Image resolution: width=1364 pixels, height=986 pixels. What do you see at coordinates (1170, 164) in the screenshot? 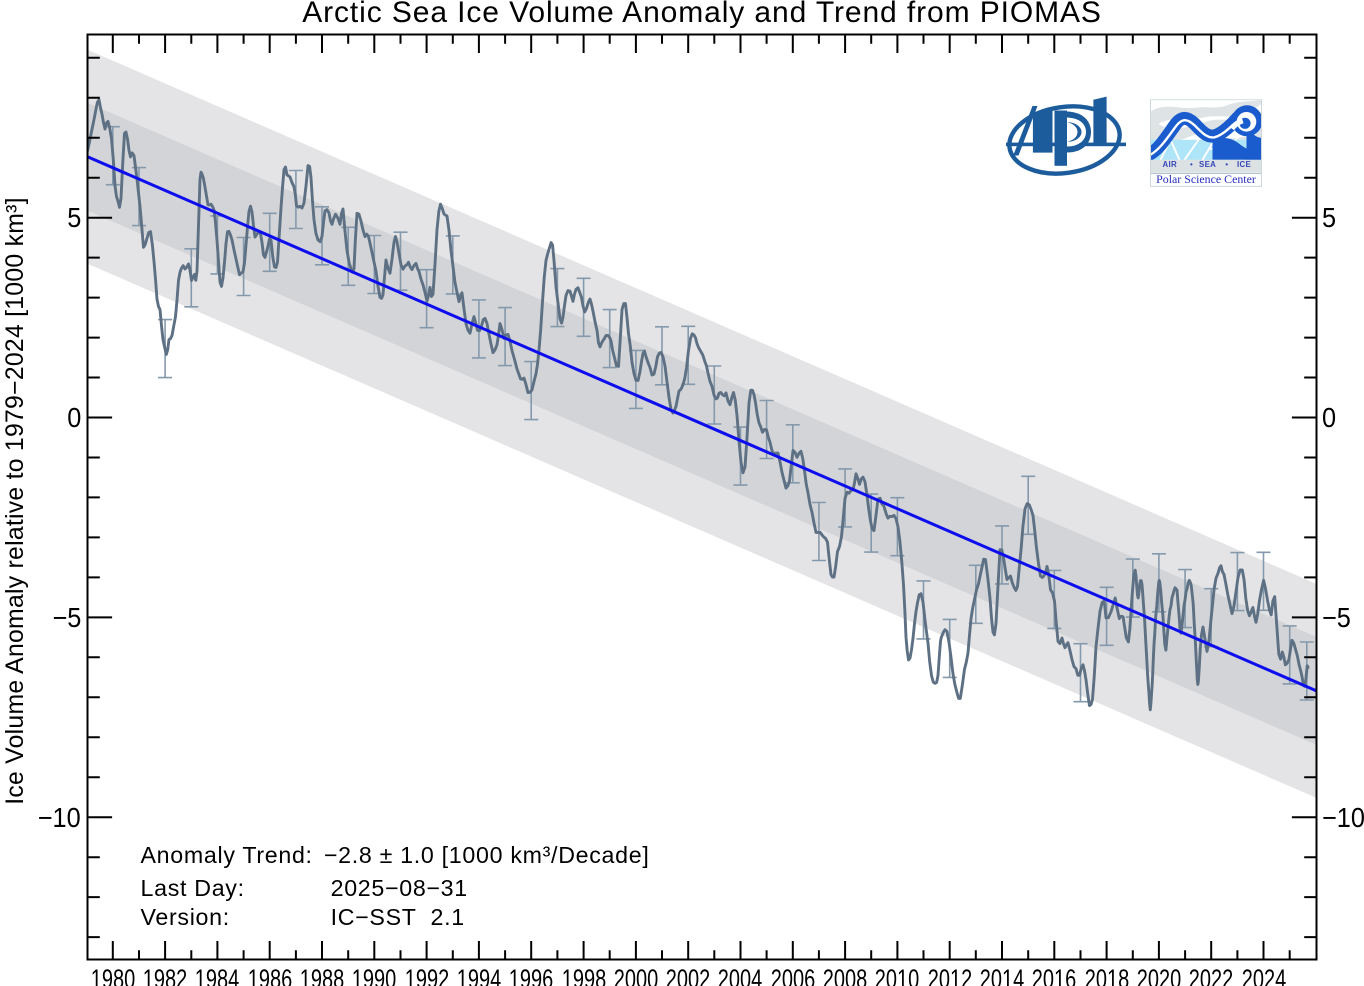
I see `svg-text: AIR` at bounding box center [1170, 164].